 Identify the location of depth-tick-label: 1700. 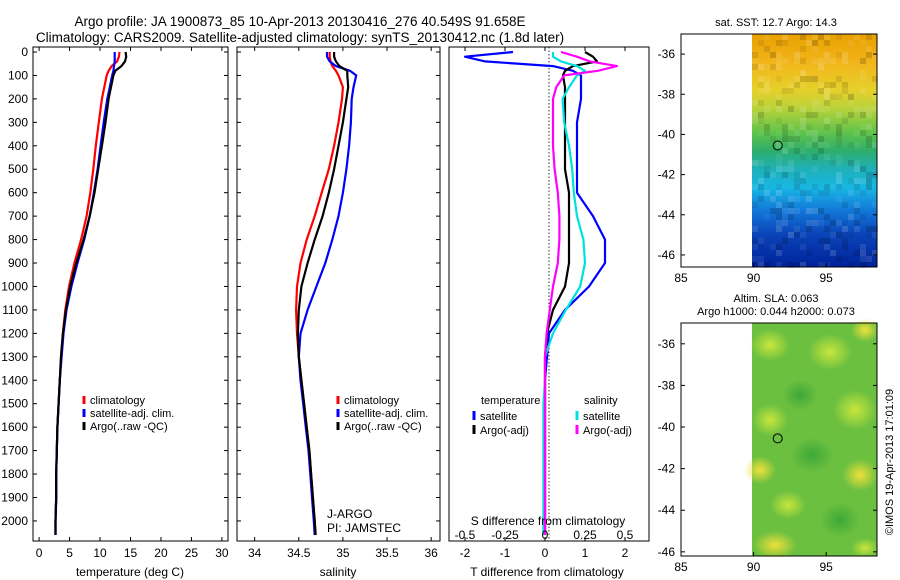
(14, 451).